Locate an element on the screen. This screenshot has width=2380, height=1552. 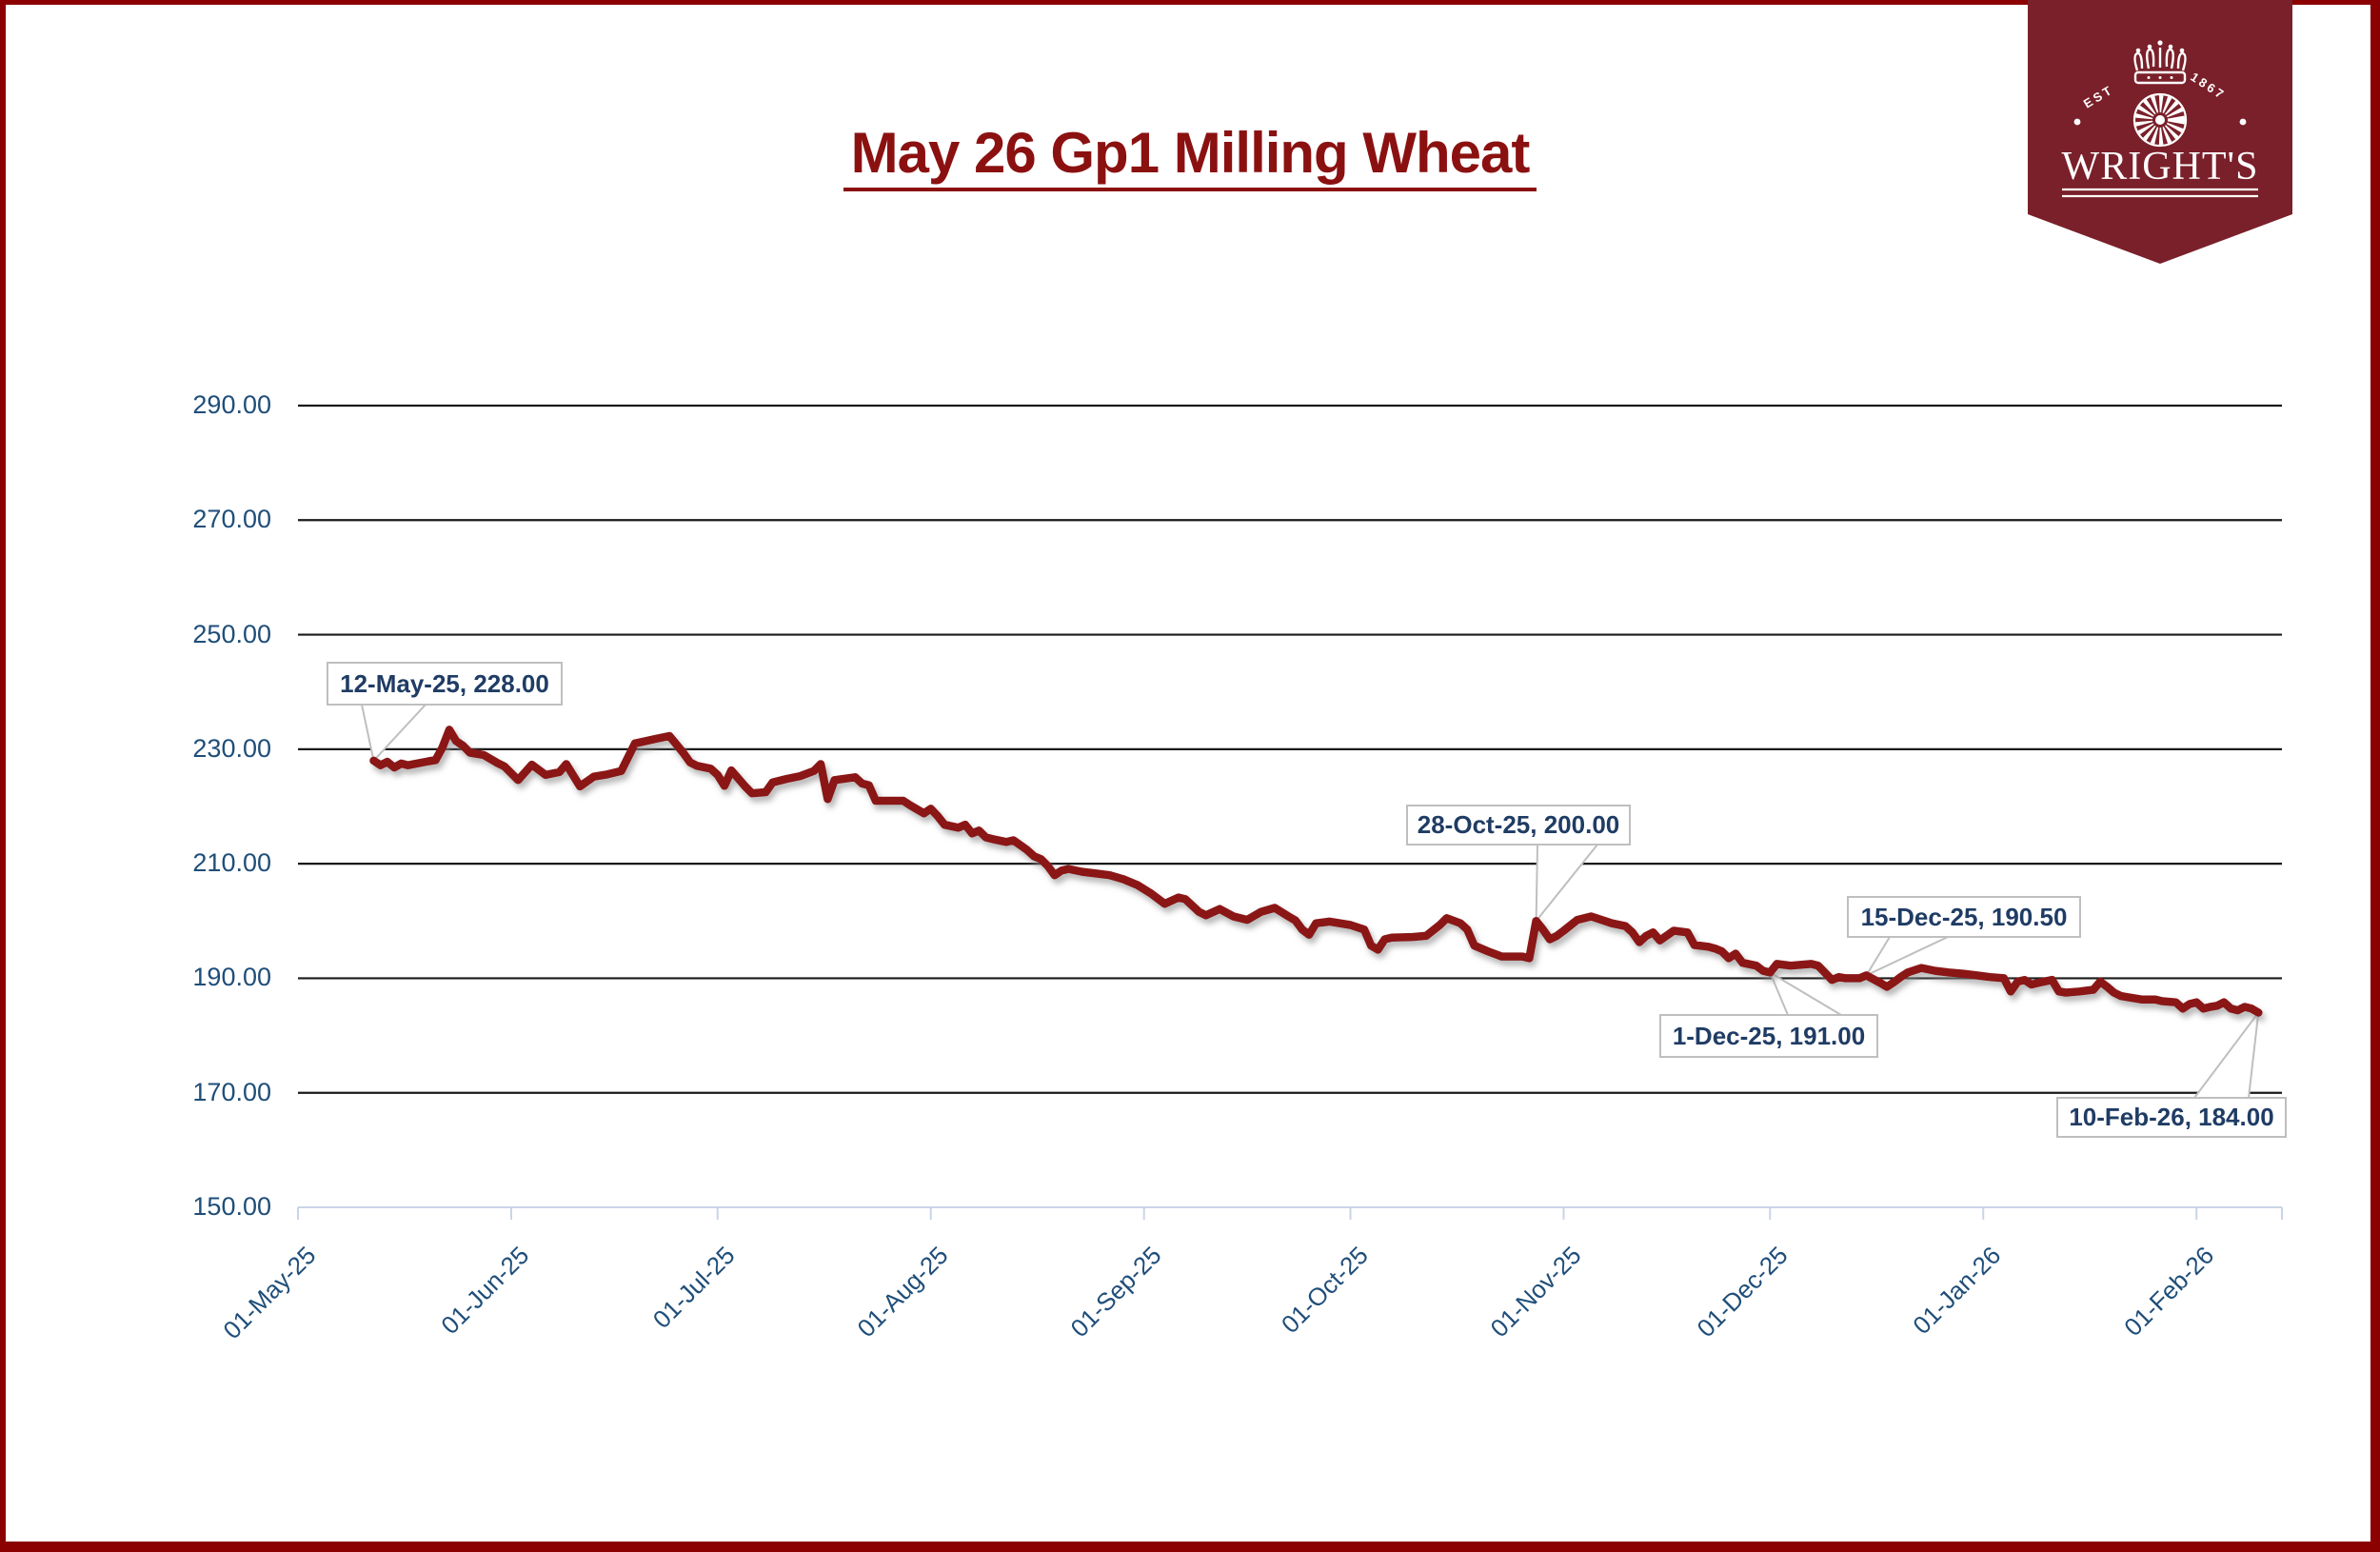
y-axis-label: 190.00 is located at coordinates (231, 977).